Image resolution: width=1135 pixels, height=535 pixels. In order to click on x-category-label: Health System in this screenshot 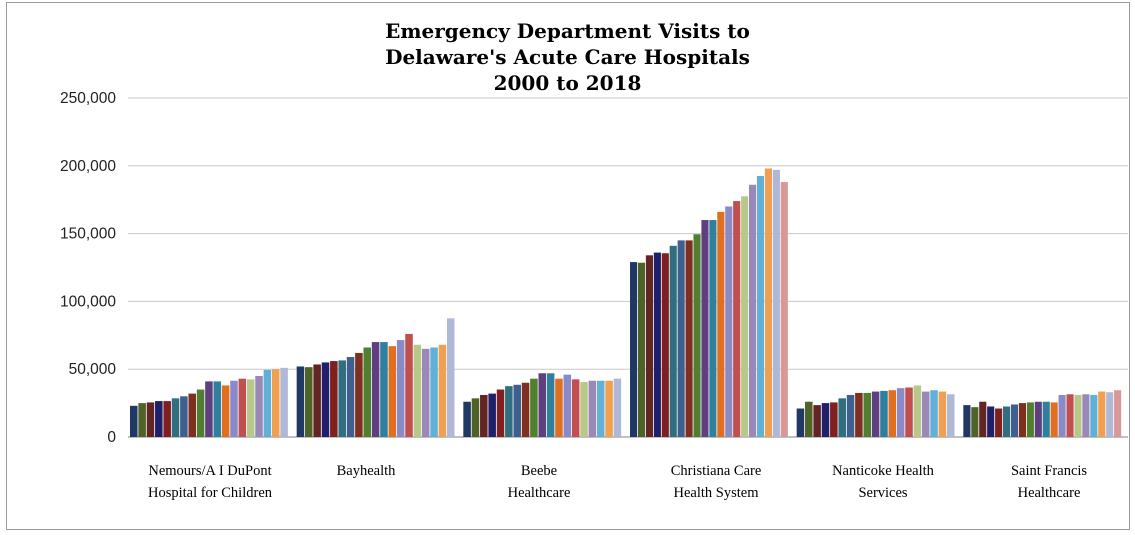, I will do `click(717, 493)`.